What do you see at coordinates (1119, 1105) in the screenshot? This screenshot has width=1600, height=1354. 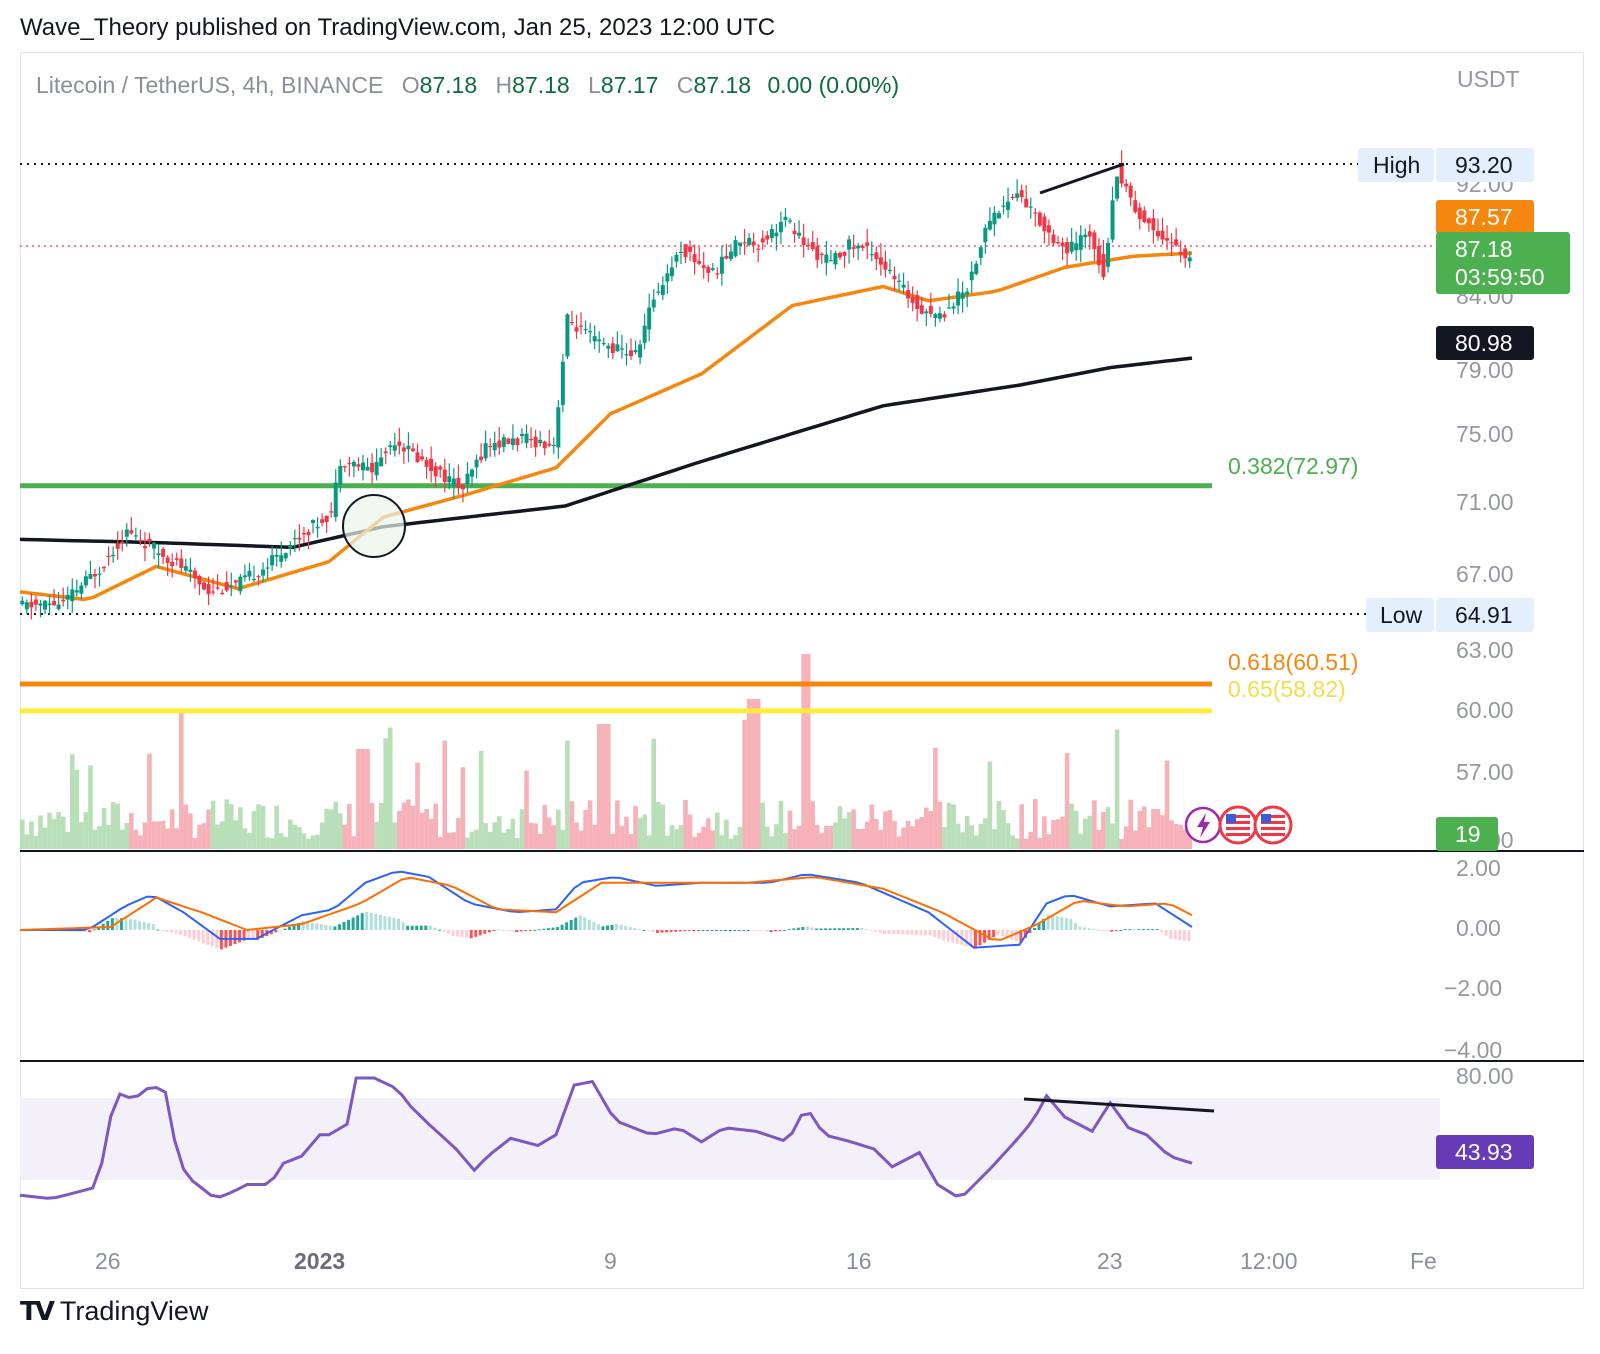 I see `rsi-trendline` at bounding box center [1119, 1105].